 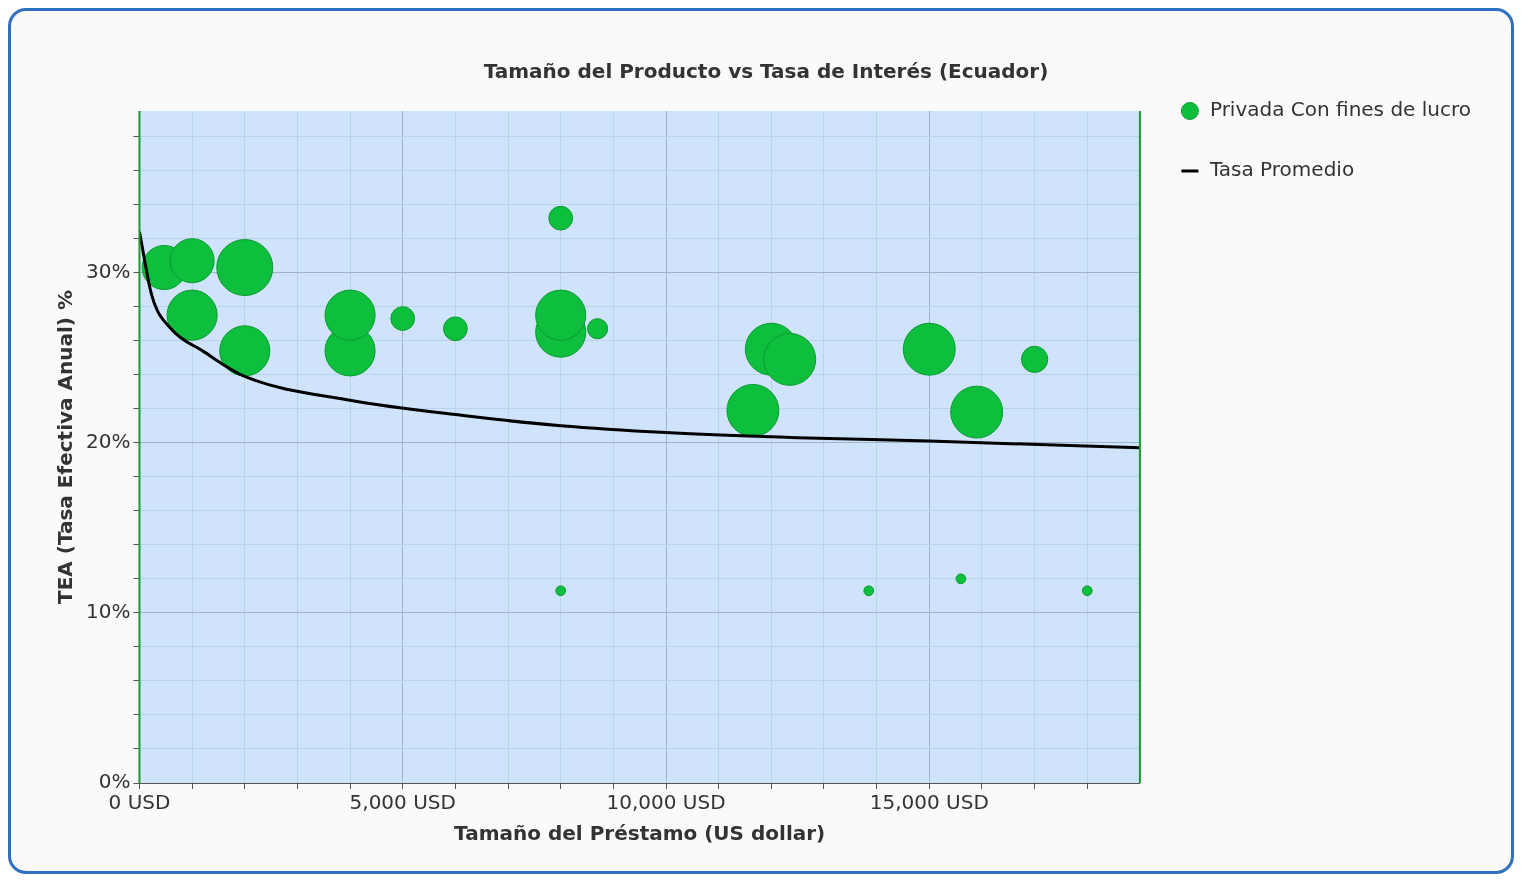 What do you see at coordinates (108, 270) in the screenshot?
I see `y-tick-label: 30%` at bounding box center [108, 270].